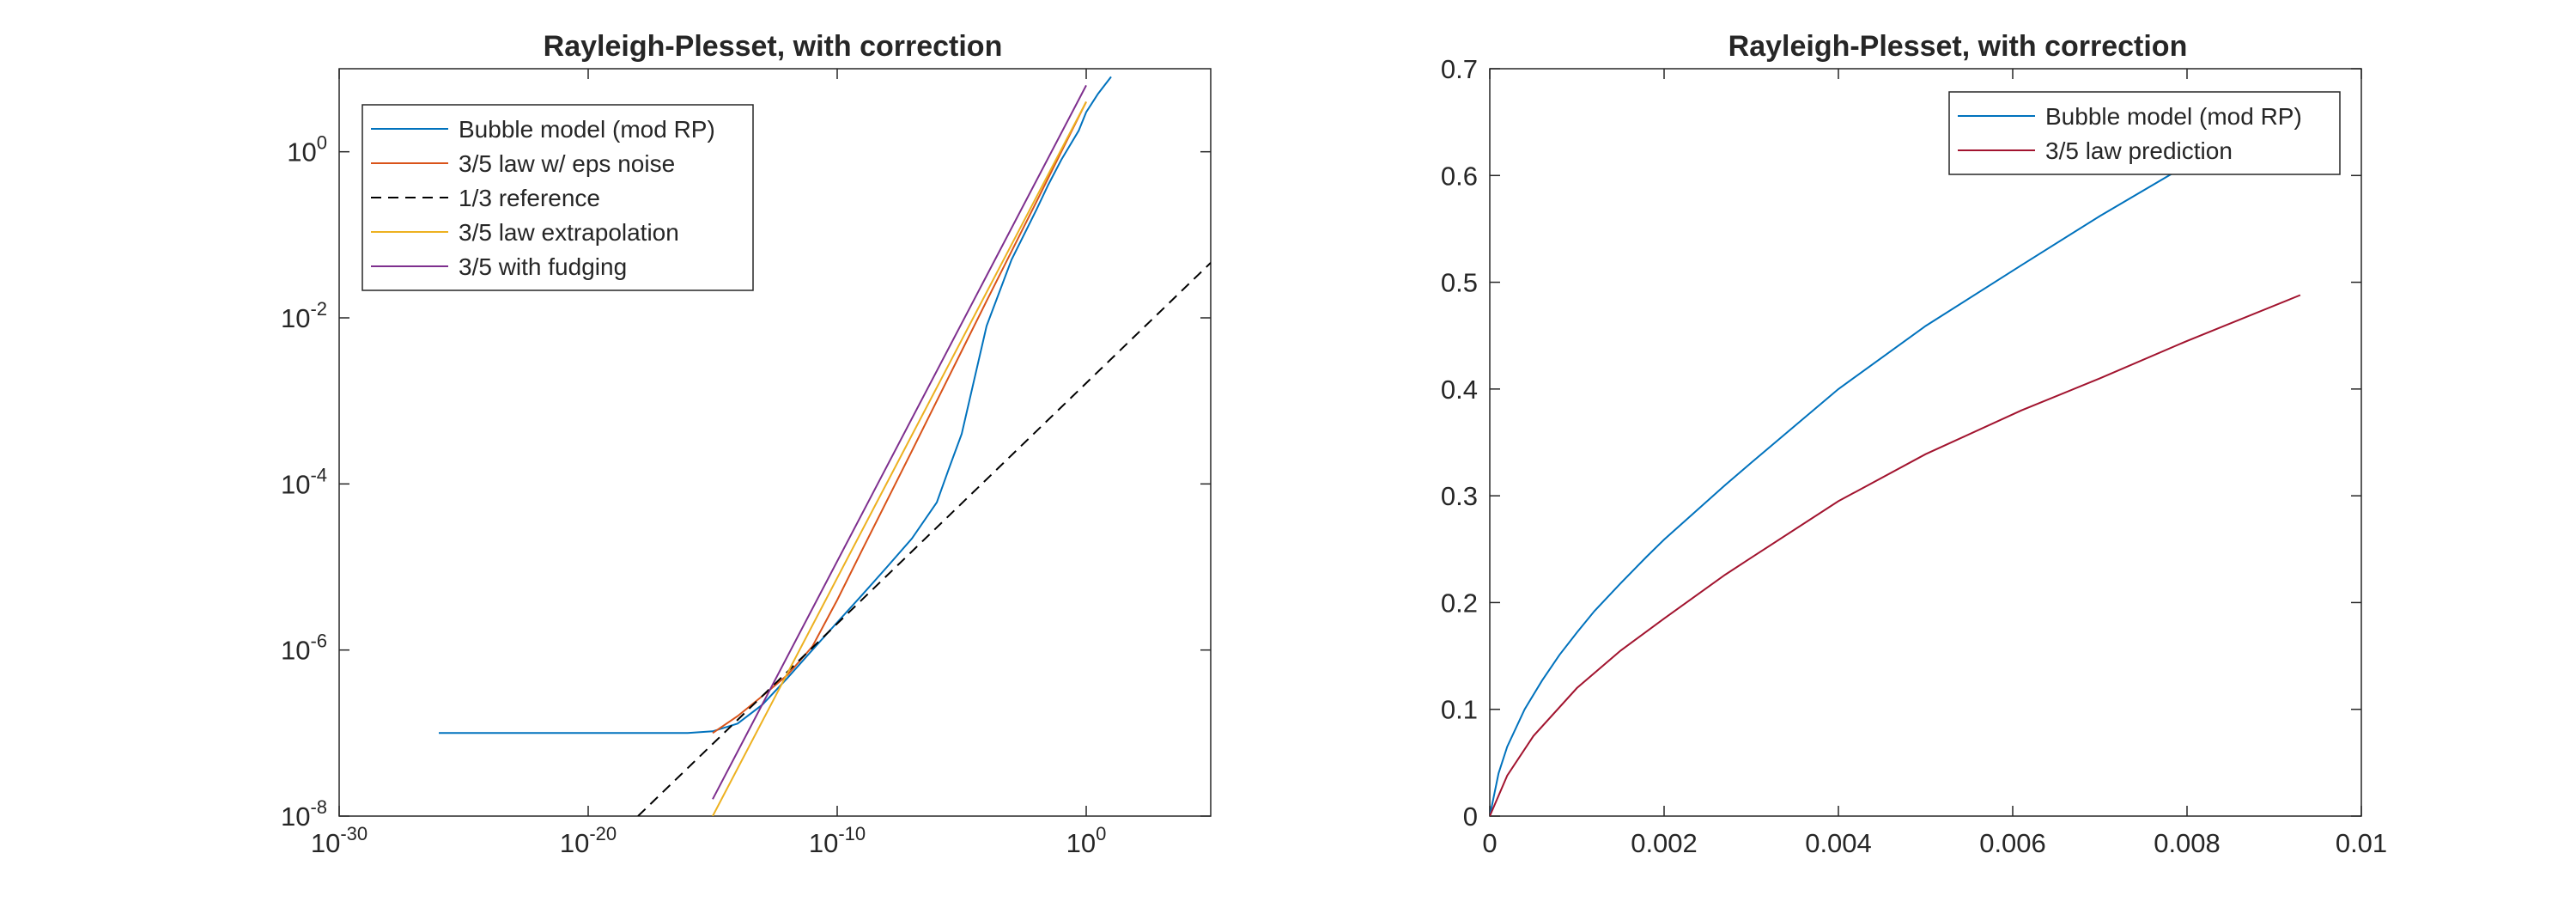 The image size is (2576, 902). I want to click on x-tick-label: 0, so click(1489, 843).